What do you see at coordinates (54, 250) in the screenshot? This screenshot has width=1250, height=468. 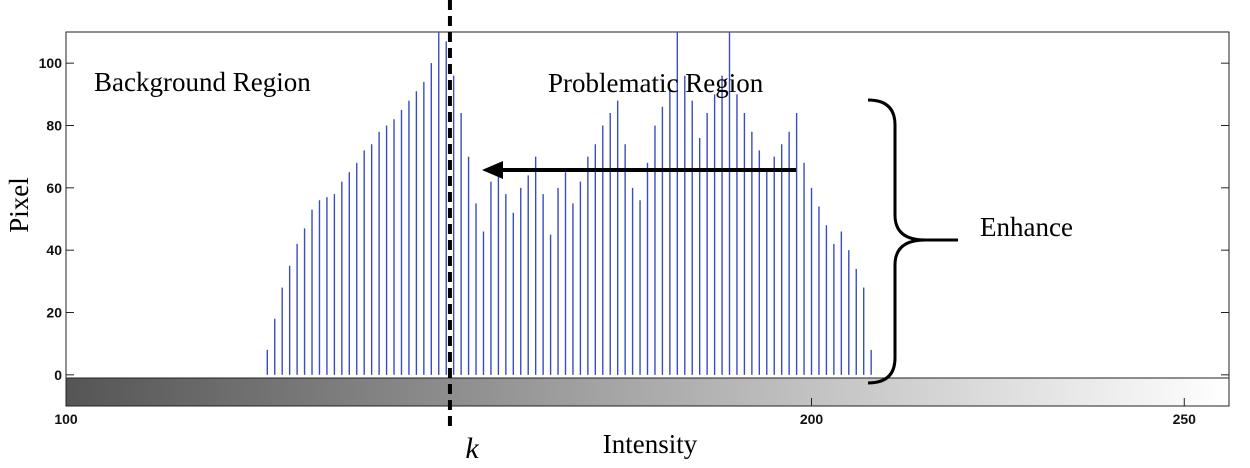 I see `y-tick-label: 40` at bounding box center [54, 250].